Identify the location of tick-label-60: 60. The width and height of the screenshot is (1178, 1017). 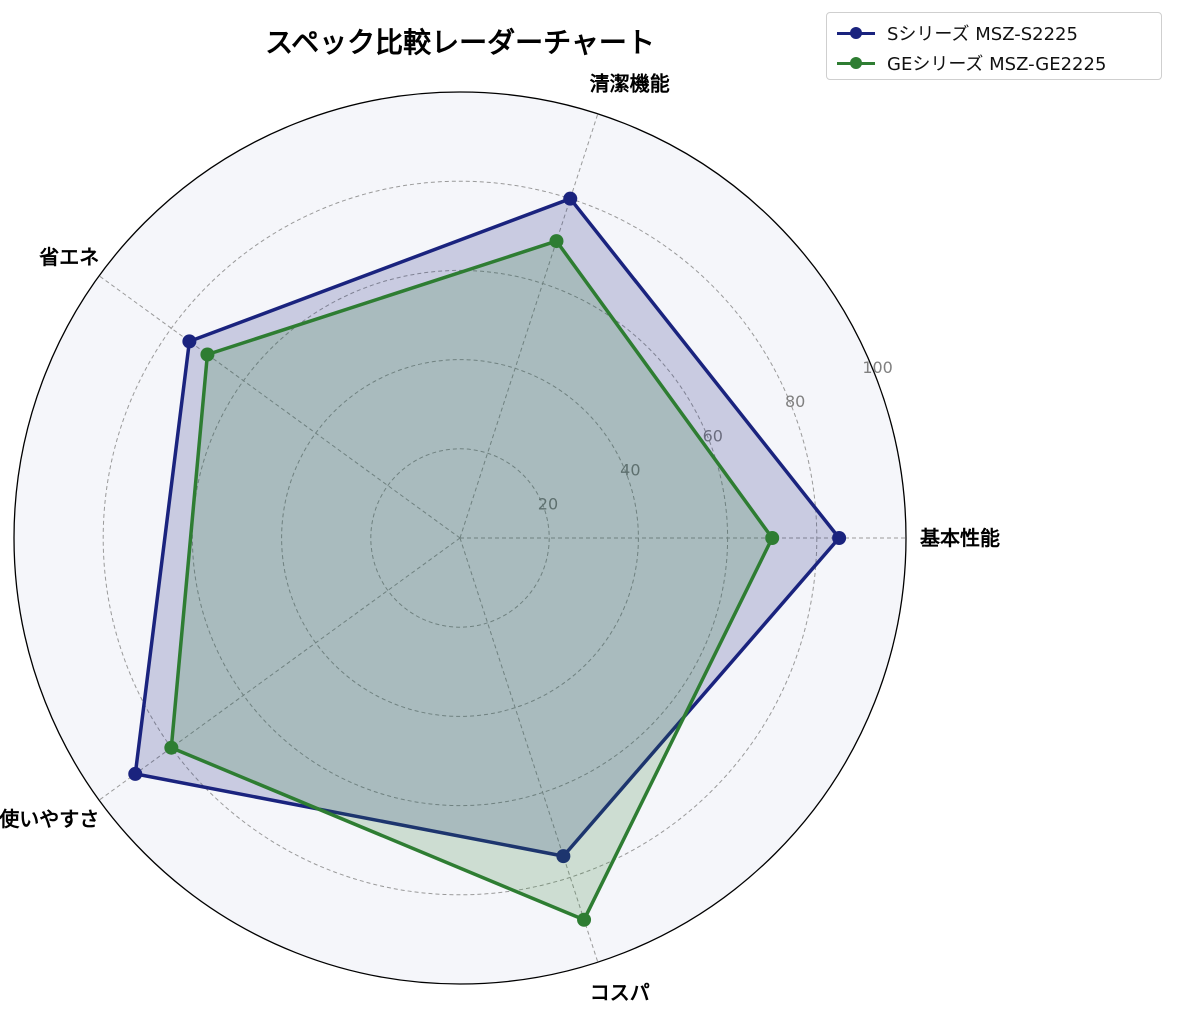
(713, 435).